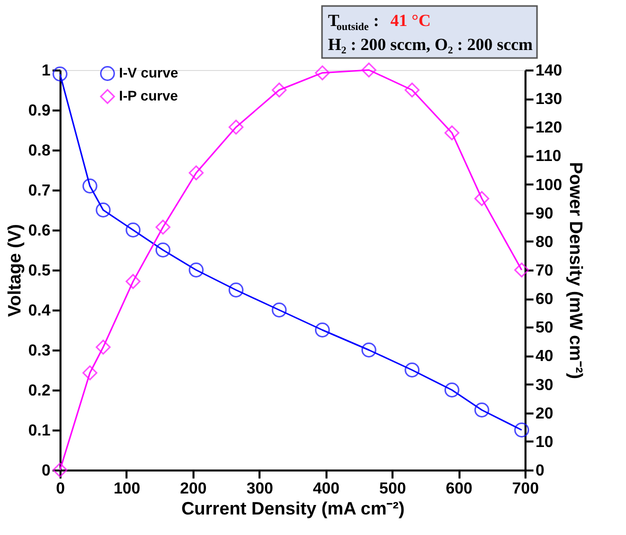  Describe the element at coordinates (549, 71) in the screenshot. I see `y2-tick-label: 140` at that location.